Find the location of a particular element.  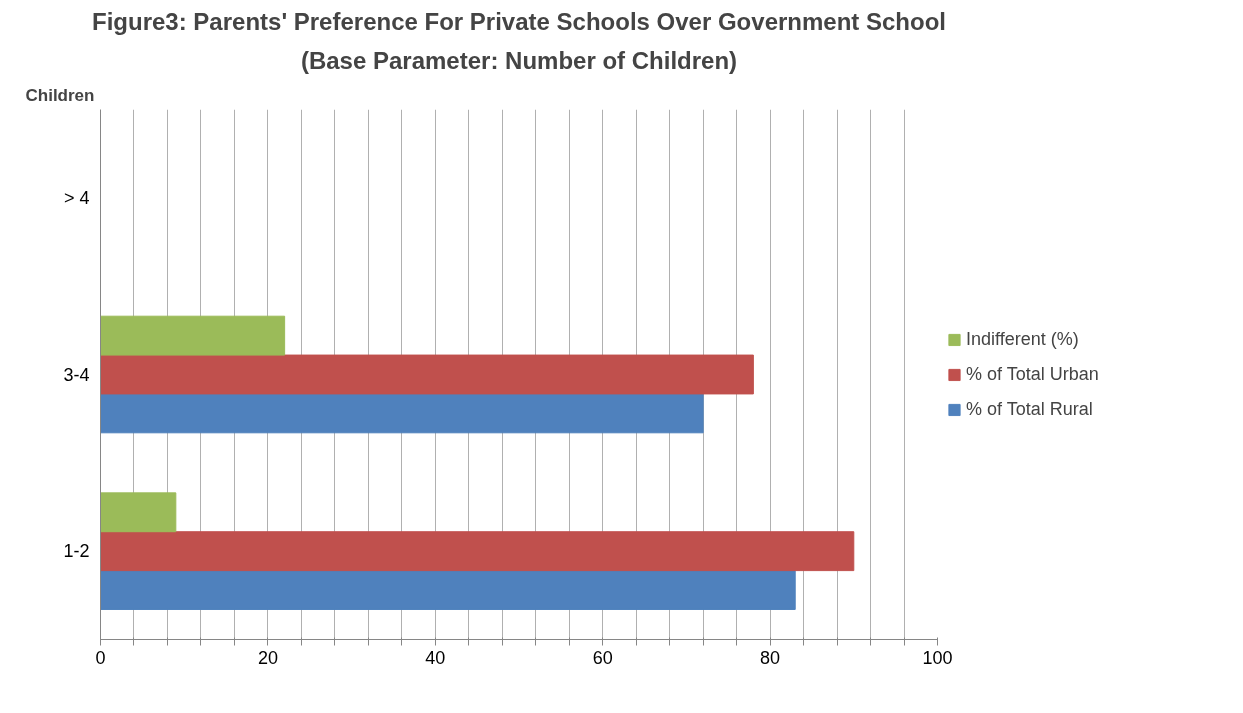

y-tick-label: 3-4 is located at coordinates (76, 374).